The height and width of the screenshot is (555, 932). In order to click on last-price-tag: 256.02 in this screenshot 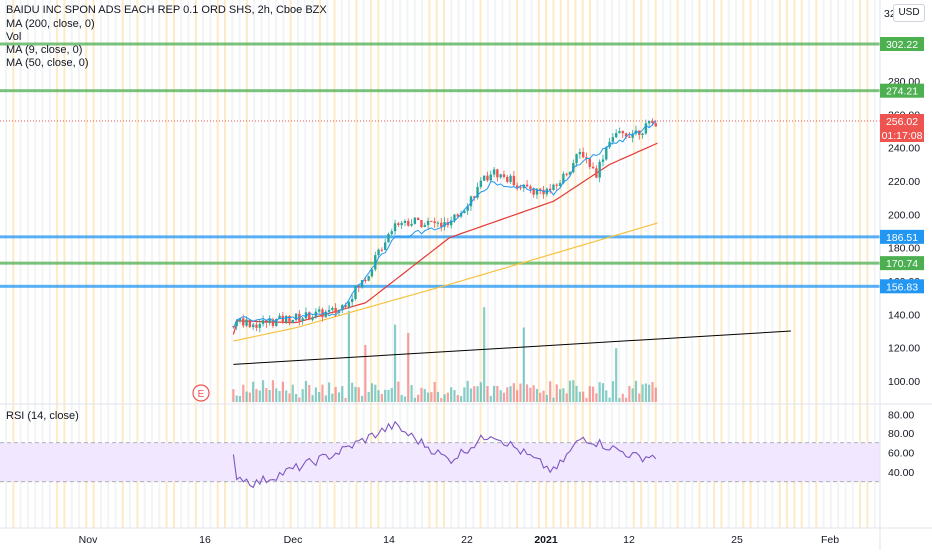, I will do `click(902, 121)`.